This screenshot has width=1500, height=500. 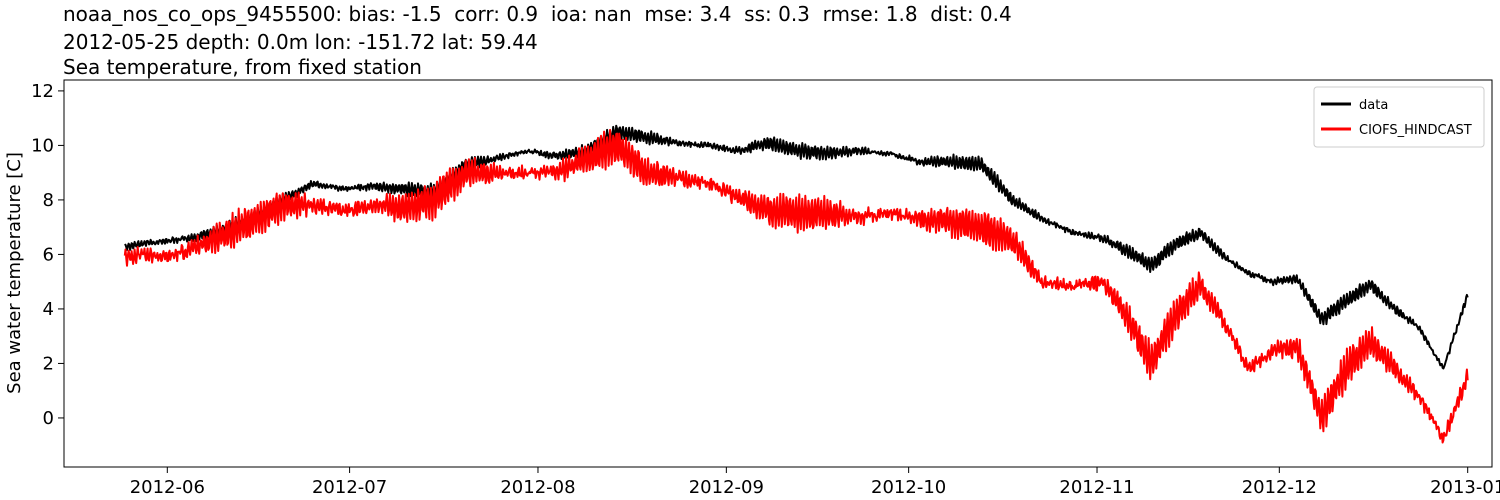 What do you see at coordinates (48, 418) in the screenshot?
I see `y-tick-label: 0` at bounding box center [48, 418].